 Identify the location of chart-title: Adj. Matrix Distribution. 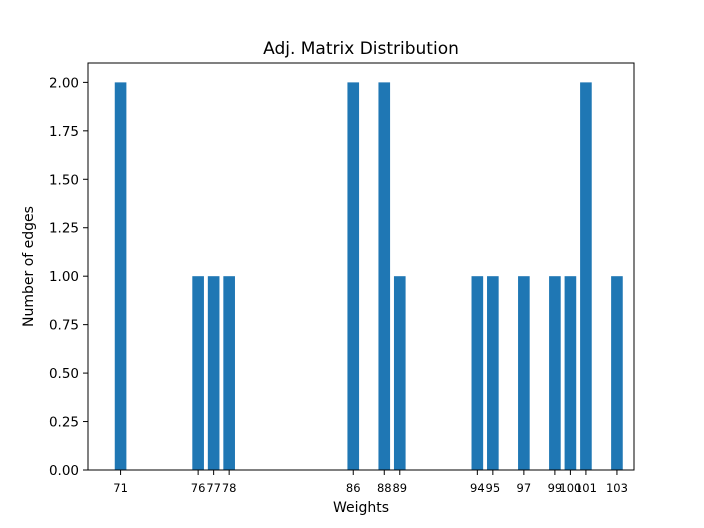
(361, 49).